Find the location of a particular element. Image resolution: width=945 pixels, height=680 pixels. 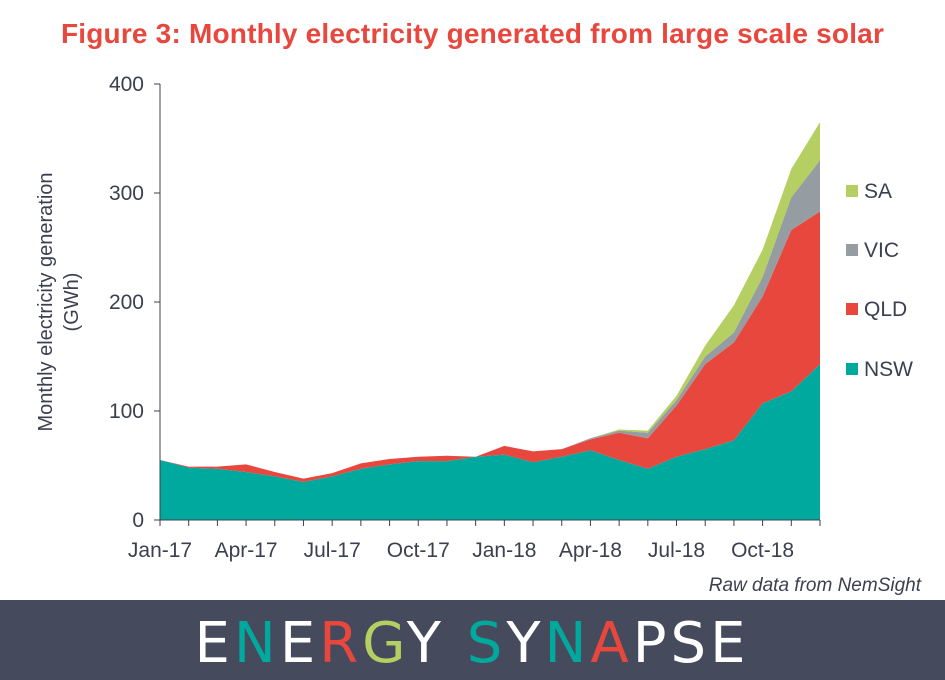

legend-label-qld: QLD is located at coordinates (885, 309).